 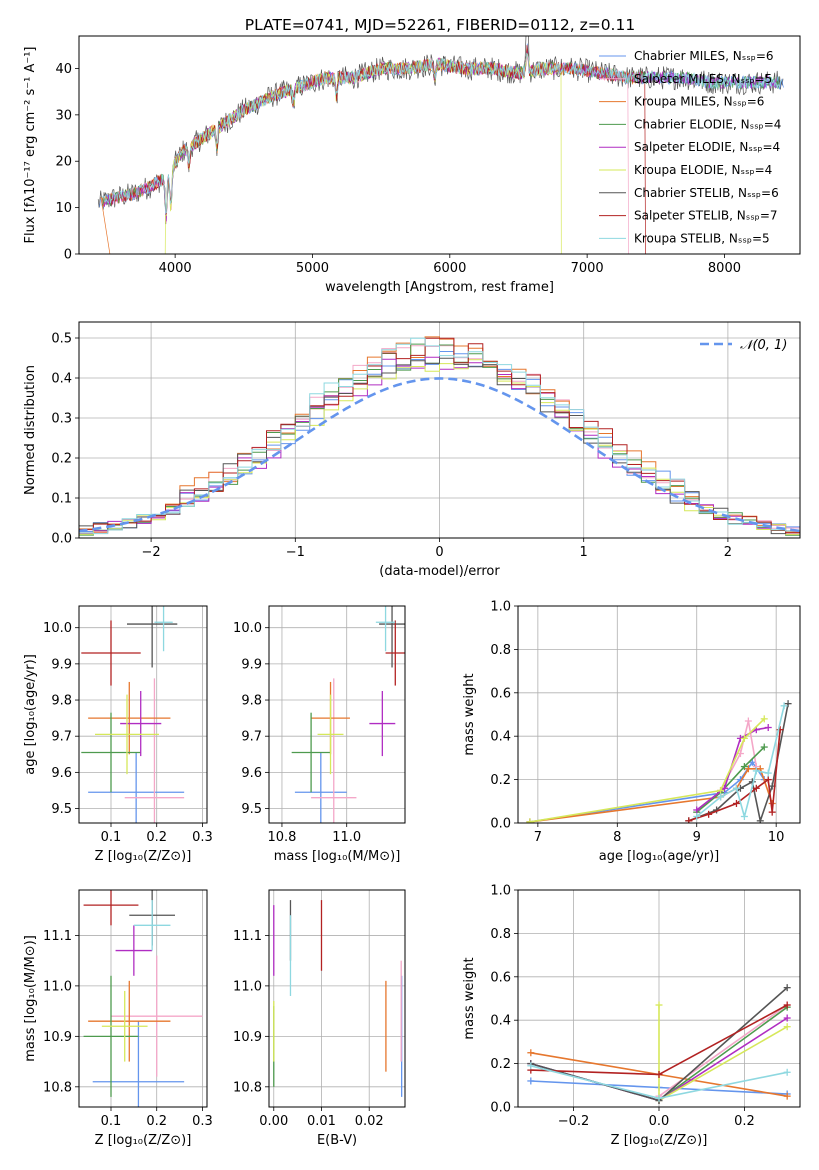 What do you see at coordinates (151, 552) in the screenshot?
I see `x-tick-label: −2` at bounding box center [151, 552].